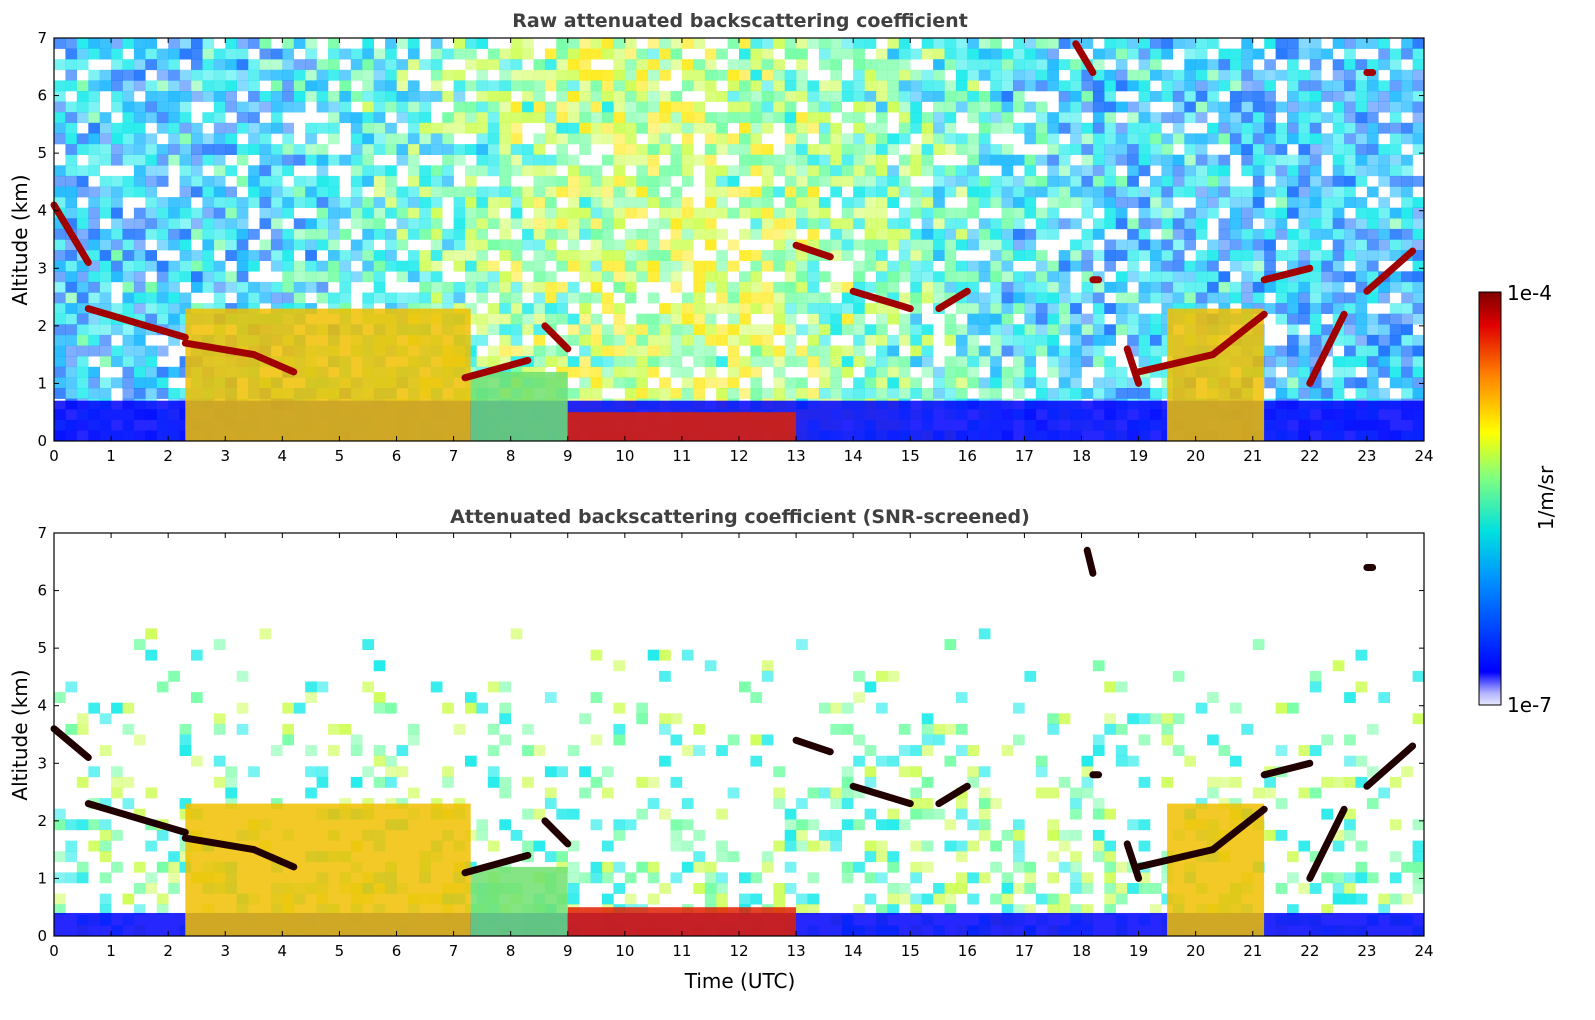  What do you see at coordinates (71, 233) in the screenshot?
I see `cloud-layer` at bounding box center [71, 233].